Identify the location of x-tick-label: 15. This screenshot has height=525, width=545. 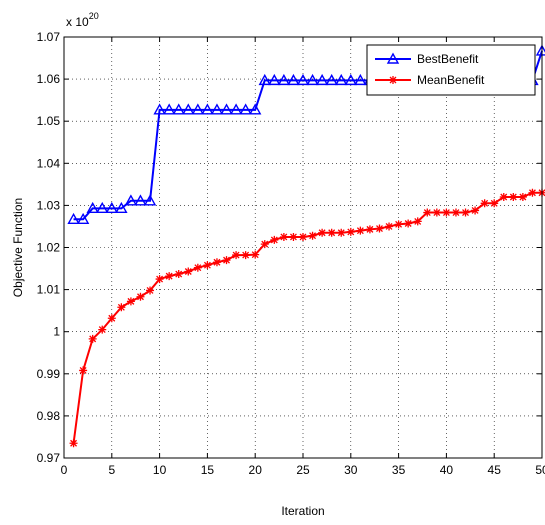
(208, 470).